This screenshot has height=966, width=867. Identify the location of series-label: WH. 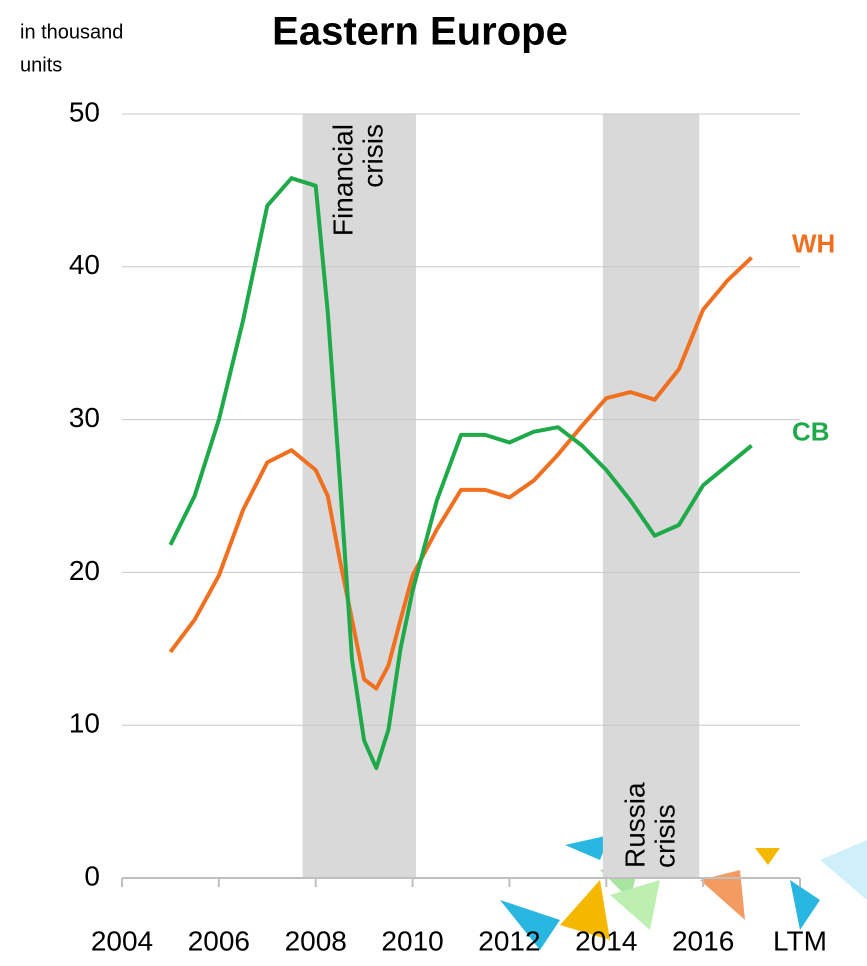
(813, 244).